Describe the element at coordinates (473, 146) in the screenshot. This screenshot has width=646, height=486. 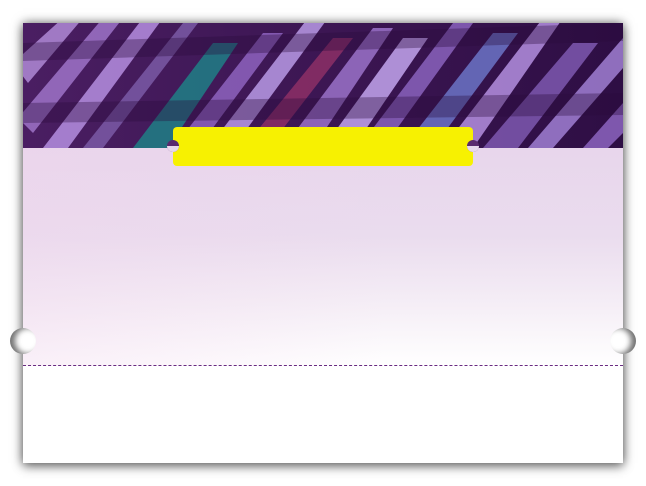
I see `badge-notch-right` at that location.